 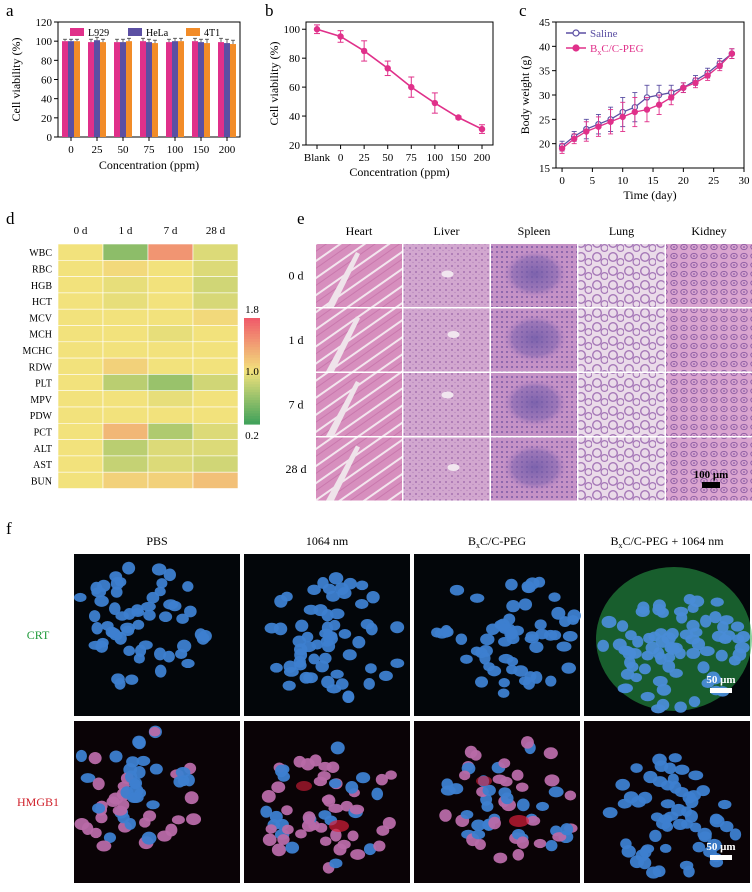 I want to click on chart-d-column-label: 0 d, so click(x=81, y=231).